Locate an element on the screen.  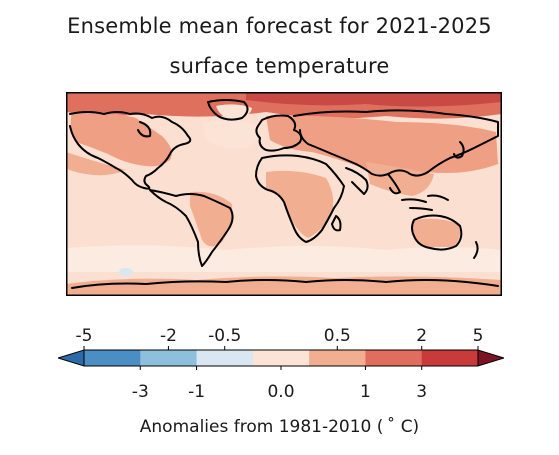
south-america-warm-region is located at coordinates (211, 219).